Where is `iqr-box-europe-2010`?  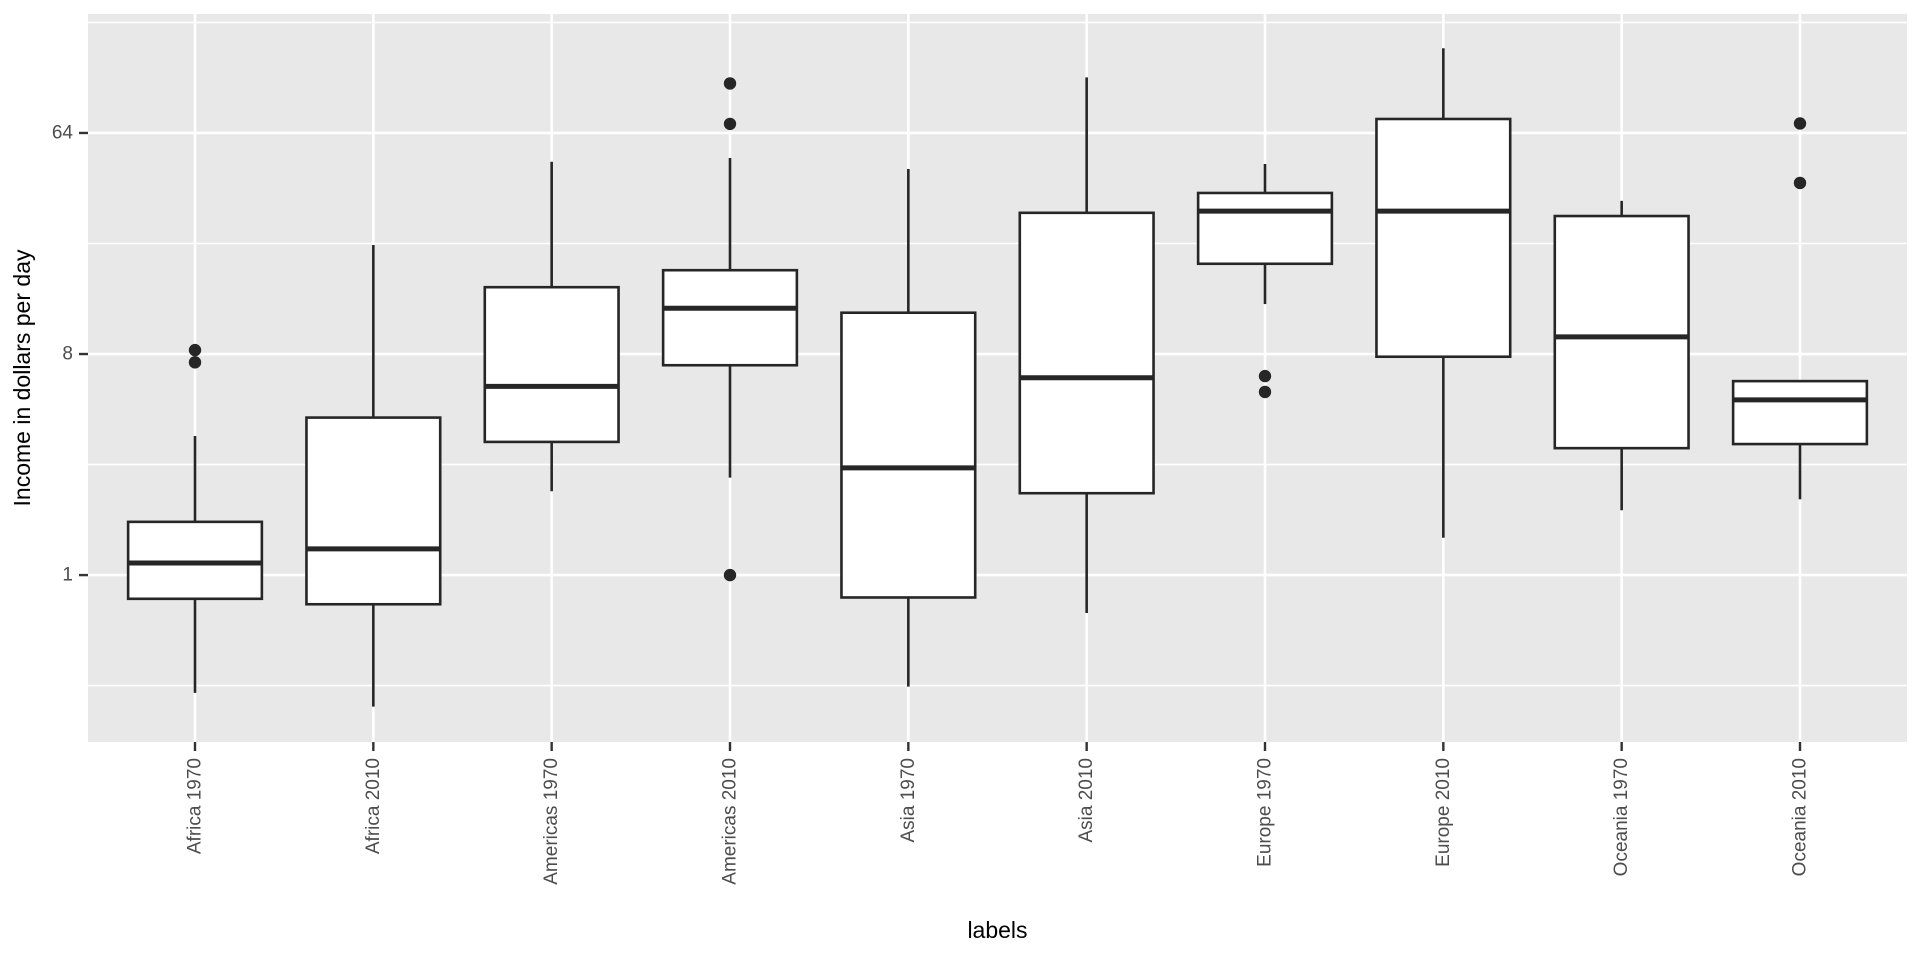
iqr-box-europe-2010 is located at coordinates (1443, 238).